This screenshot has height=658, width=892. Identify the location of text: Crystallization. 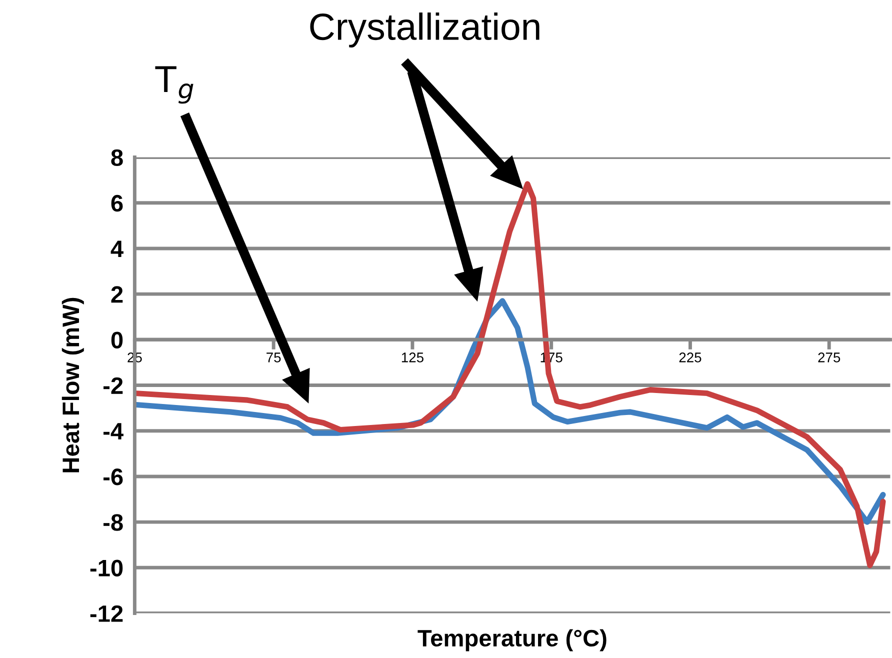
(425, 30).